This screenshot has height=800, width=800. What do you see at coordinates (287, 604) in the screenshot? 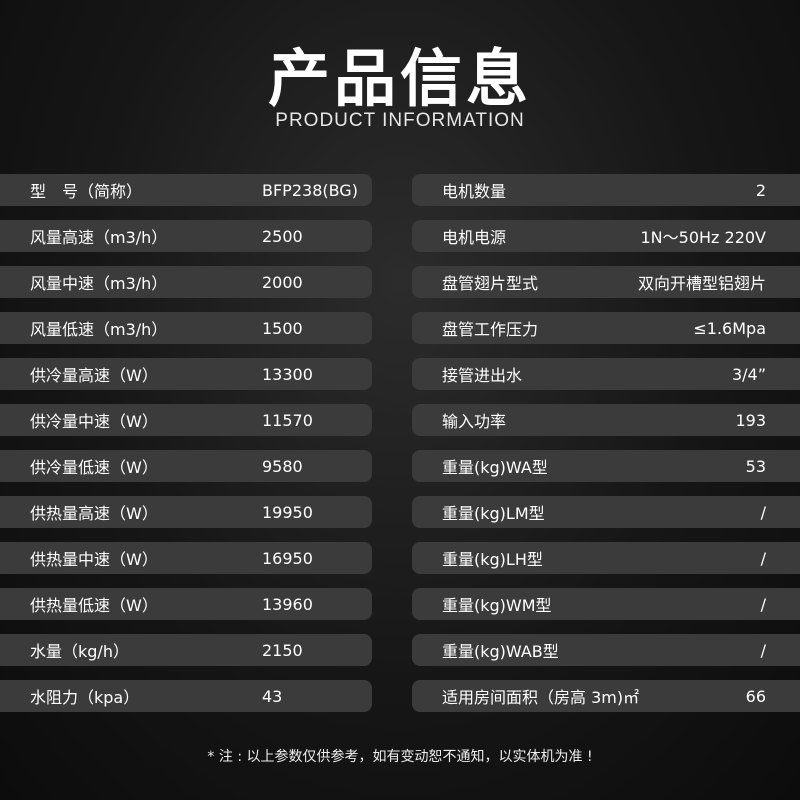
I see `spec-value: 13960` at bounding box center [287, 604].